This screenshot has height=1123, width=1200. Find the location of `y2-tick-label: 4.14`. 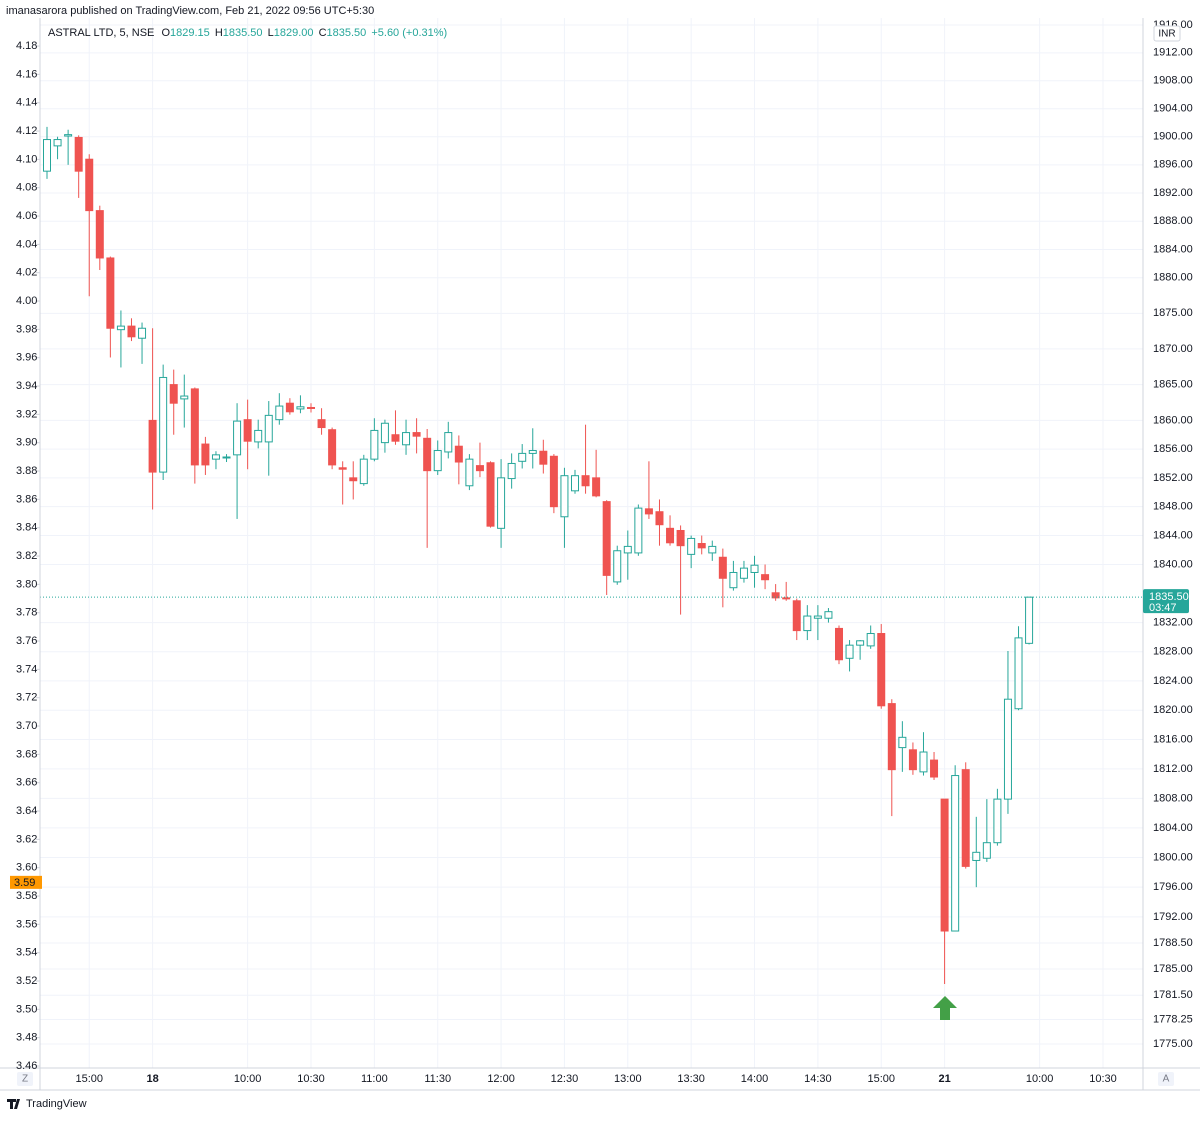

y2-tick-label: 4.14 is located at coordinates (26, 103).